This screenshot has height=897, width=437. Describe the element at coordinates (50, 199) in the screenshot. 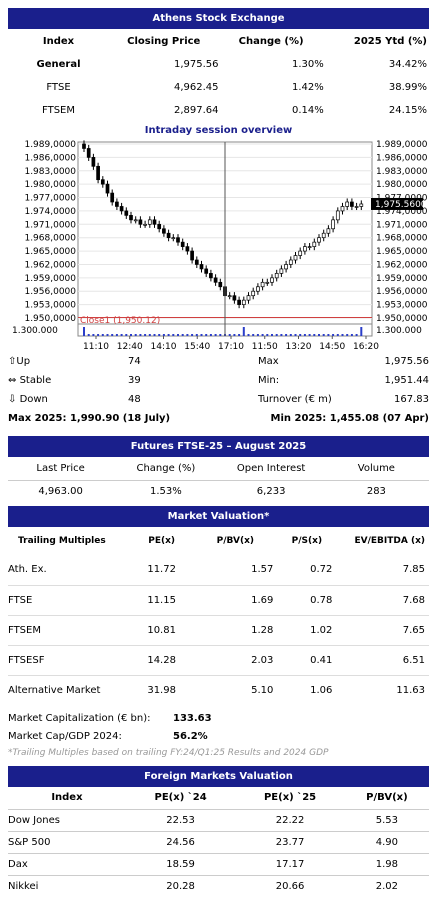

I see `y-tick-label: 1.977,0000` at that location.